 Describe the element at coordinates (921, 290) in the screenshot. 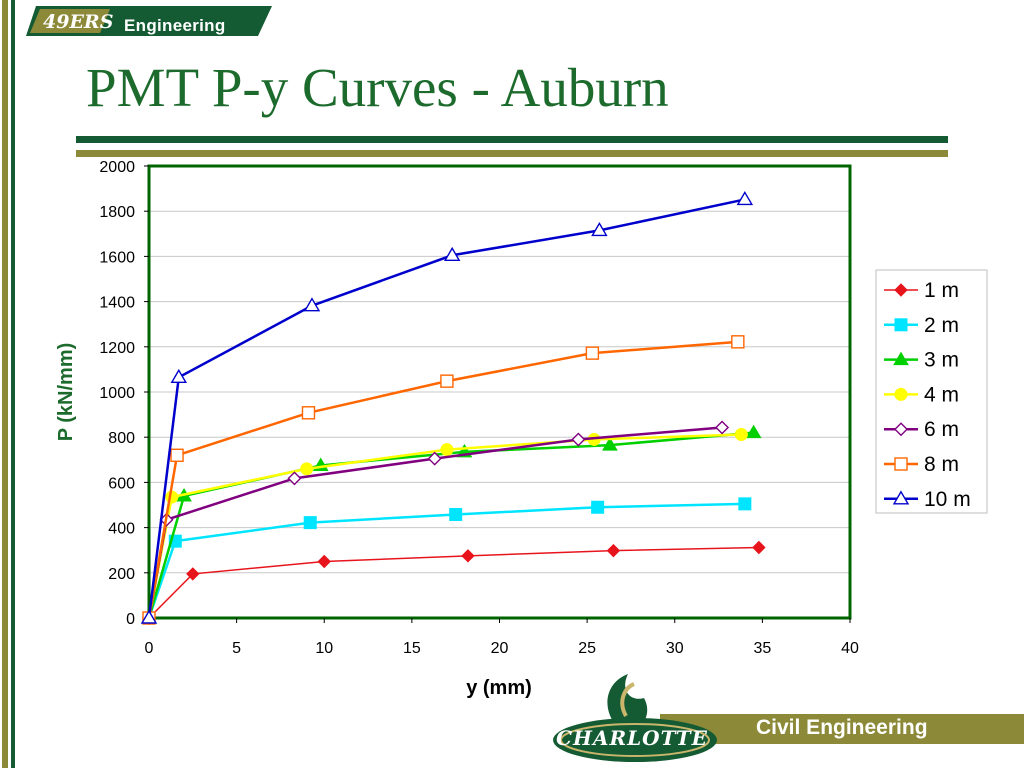

I see `legend-item-1-m: 1 m` at that location.